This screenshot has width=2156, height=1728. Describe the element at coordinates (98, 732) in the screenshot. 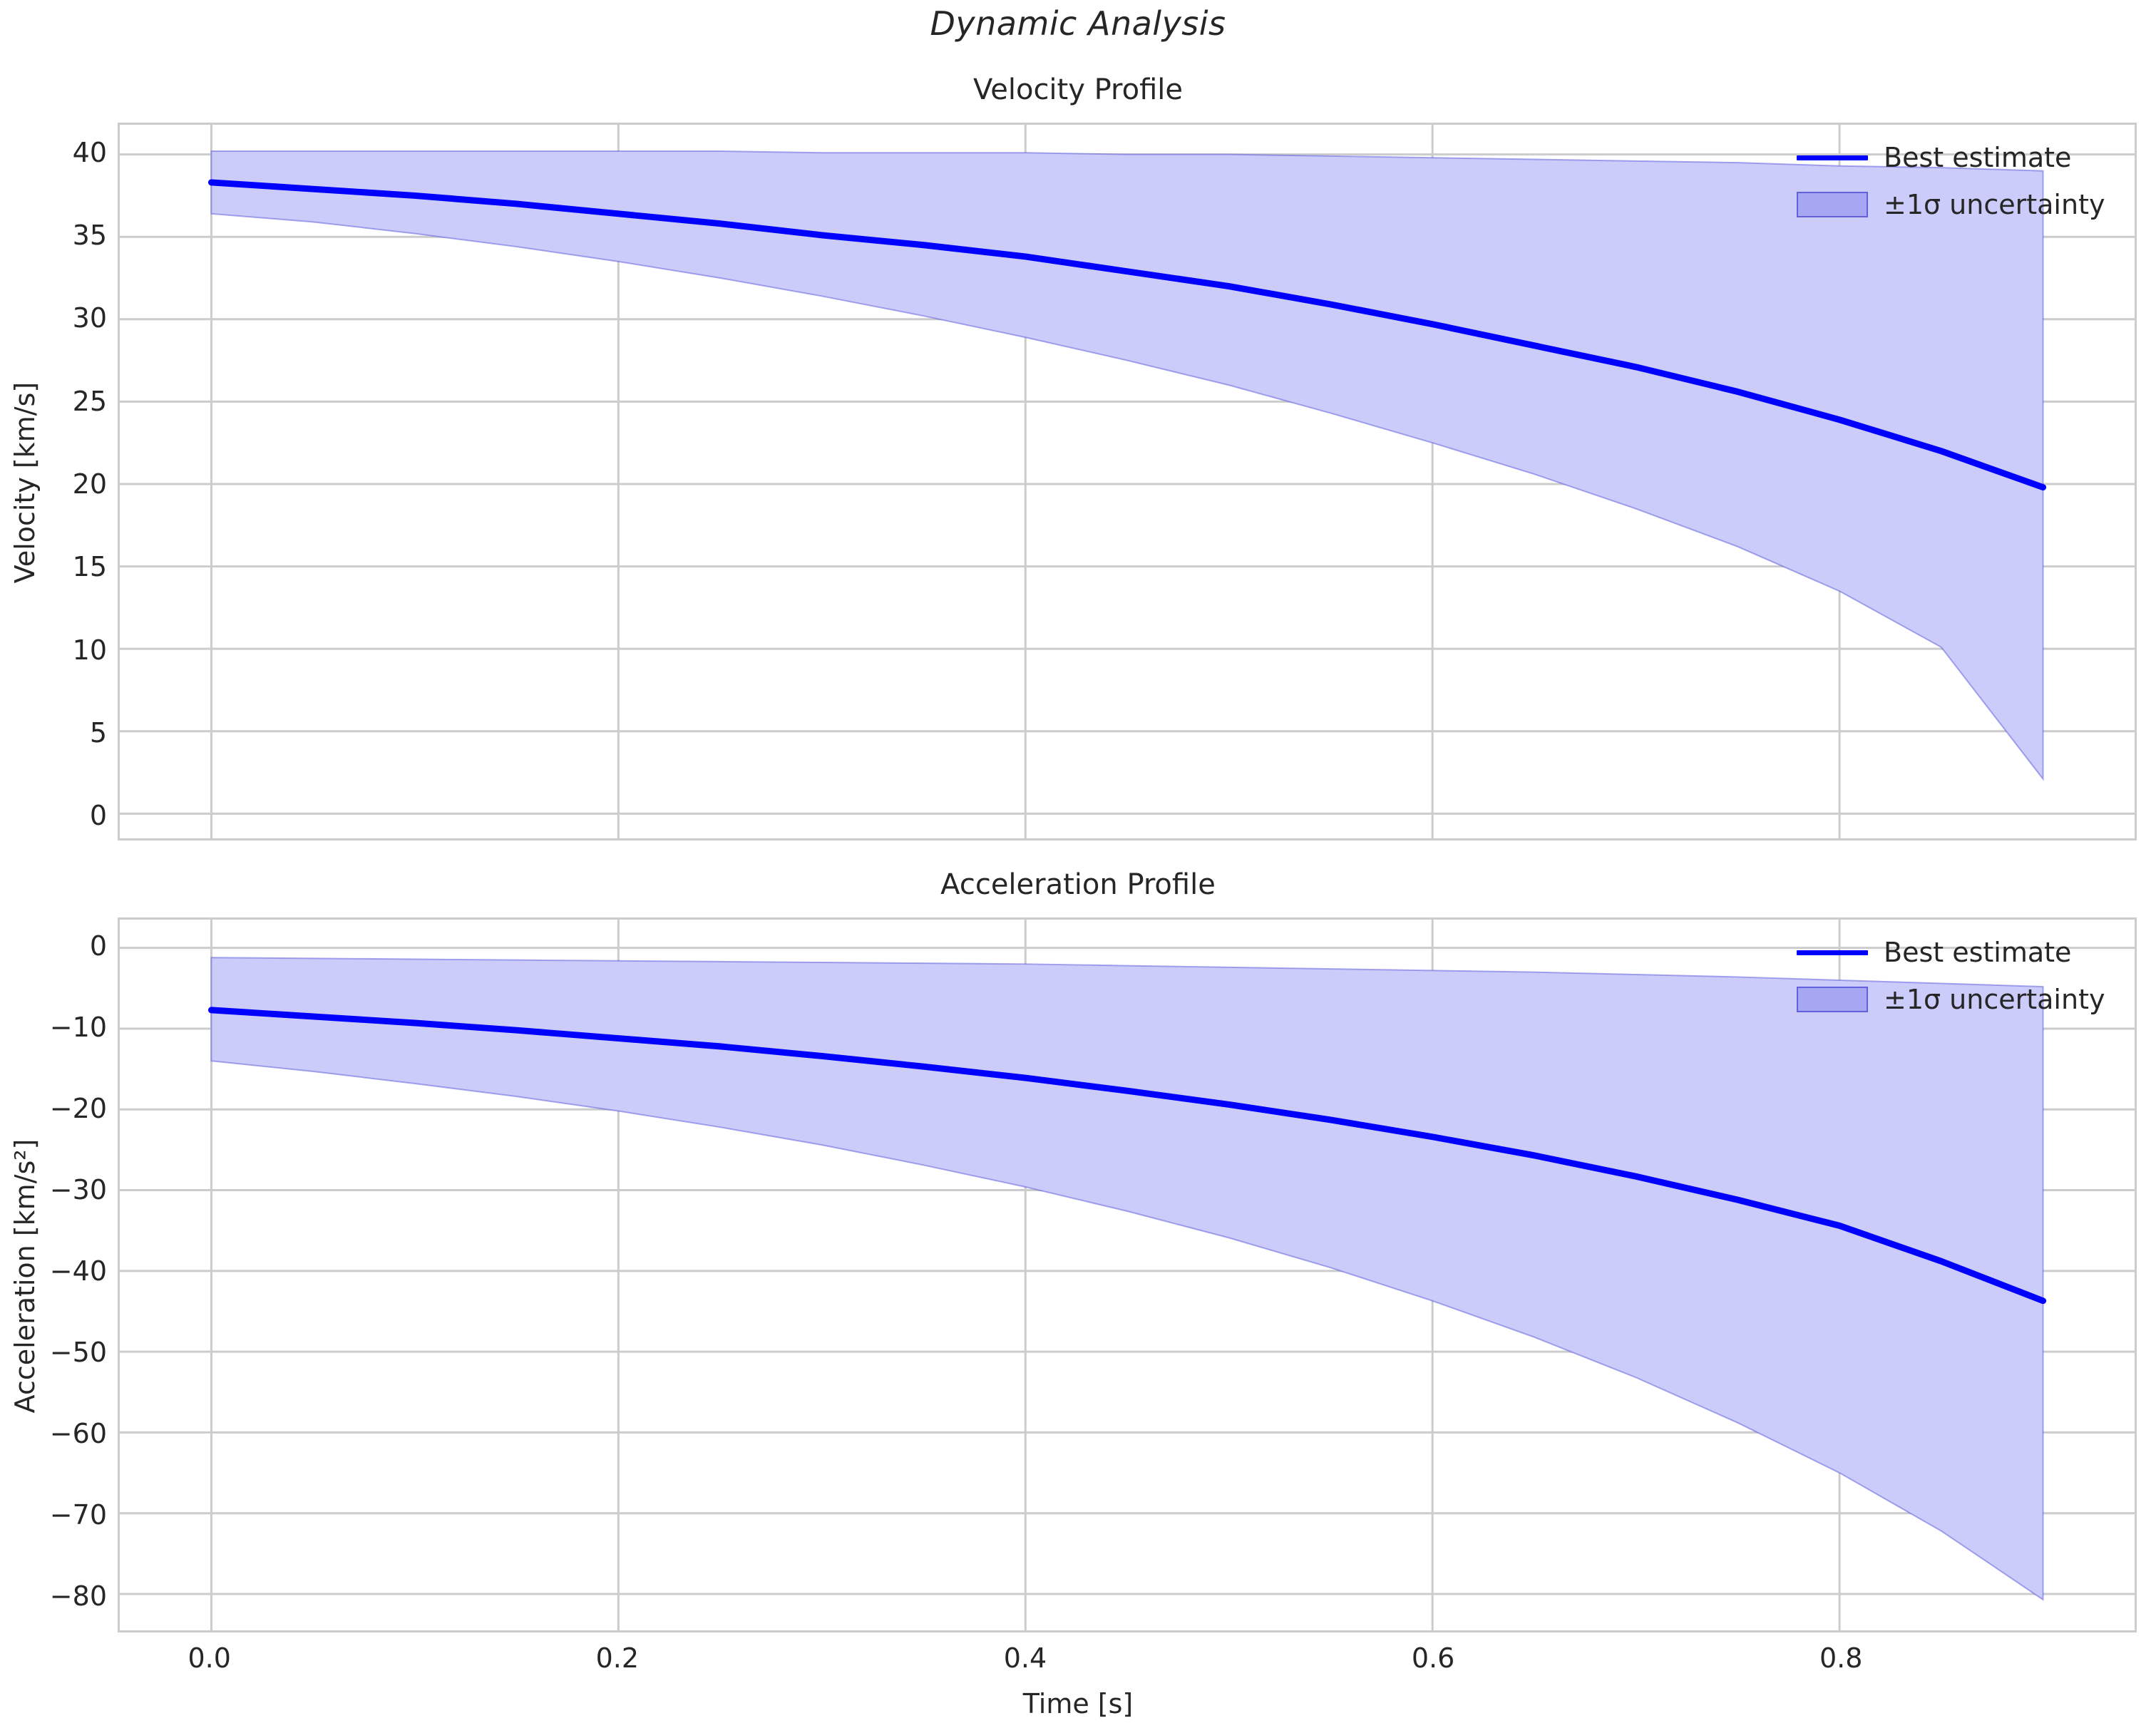

I see `y-tick-label: 5` at that location.